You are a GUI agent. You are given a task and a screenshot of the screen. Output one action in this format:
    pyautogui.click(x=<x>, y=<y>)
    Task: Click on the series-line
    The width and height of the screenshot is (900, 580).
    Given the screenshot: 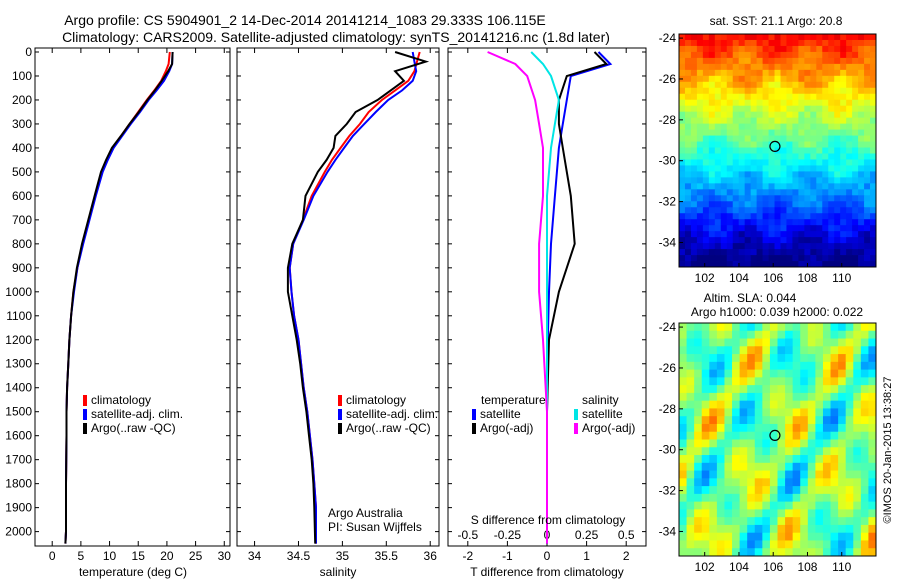 What is the action you would take?
    pyautogui.click(x=579, y=297)
    